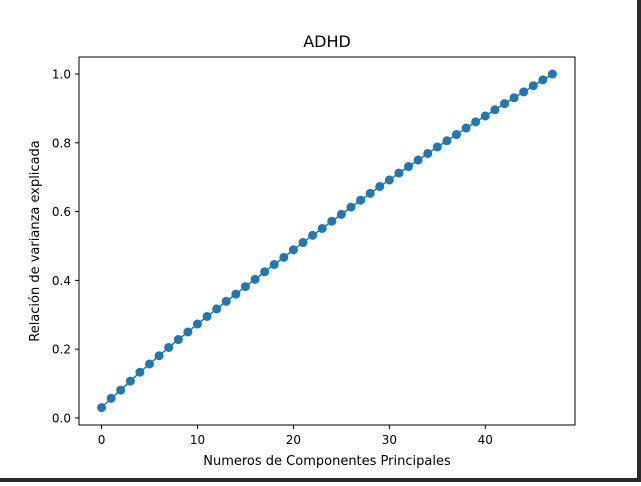 The image size is (641, 486). What do you see at coordinates (35, 241) in the screenshot?
I see `y-axis-label: Relación de varianza explicada` at bounding box center [35, 241].